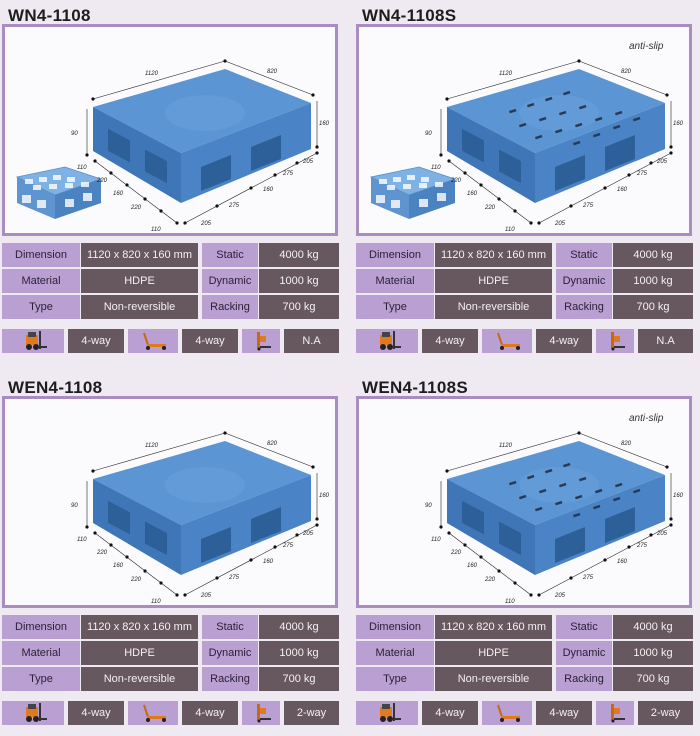 This screenshot has width=700, height=736. Describe the element at coordinates (136, 580) in the screenshot. I see `dim-d: 220` at that location.